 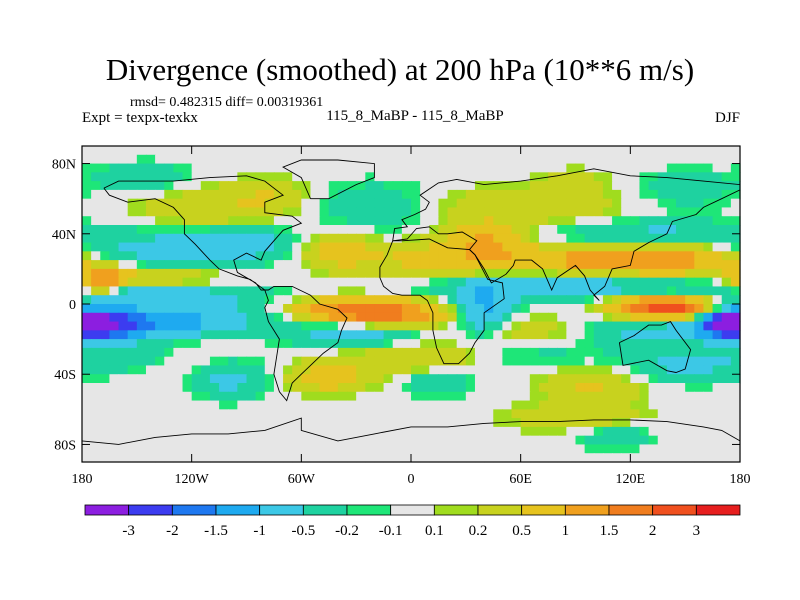 What do you see at coordinates (500, 510) in the screenshot?
I see `colorbar-swatch` at bounding box center [500, 510].